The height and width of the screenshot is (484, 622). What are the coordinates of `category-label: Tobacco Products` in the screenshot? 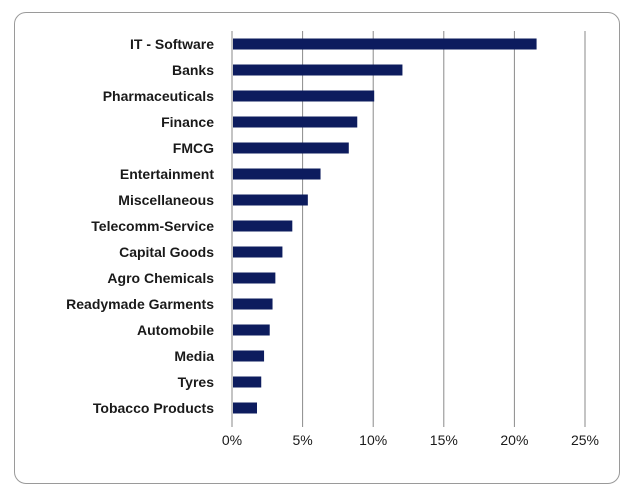 It's located at (153, 408).